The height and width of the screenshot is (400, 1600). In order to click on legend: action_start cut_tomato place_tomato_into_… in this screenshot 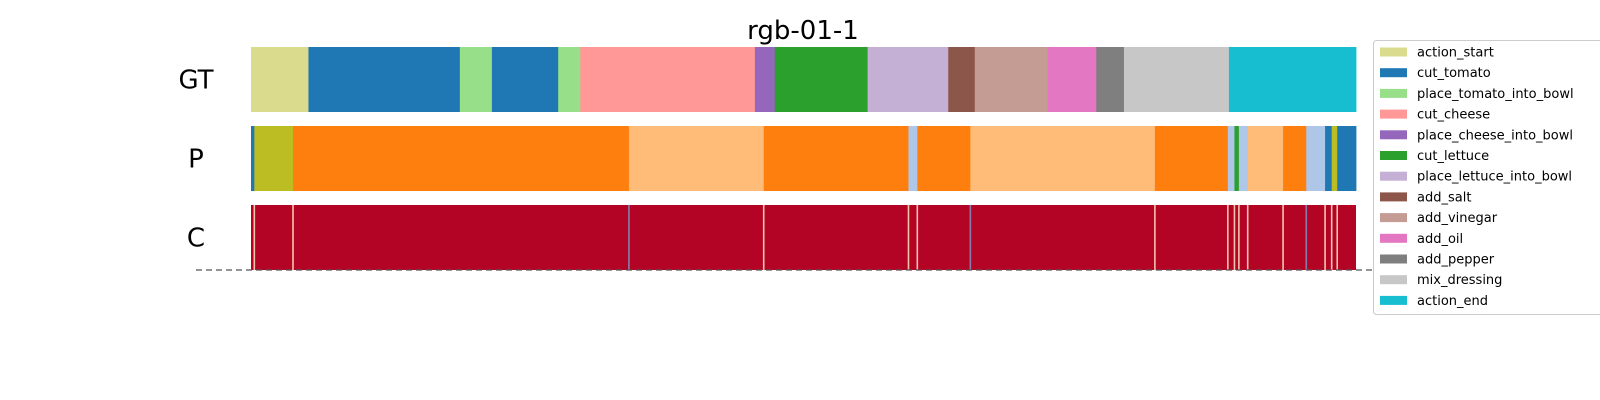, I will do `click(1486, 177)`.